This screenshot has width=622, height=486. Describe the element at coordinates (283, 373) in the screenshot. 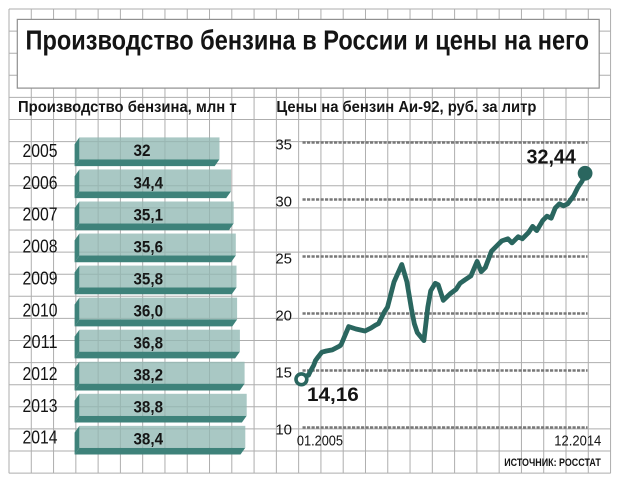

I see `svg-text: 15` at that location.